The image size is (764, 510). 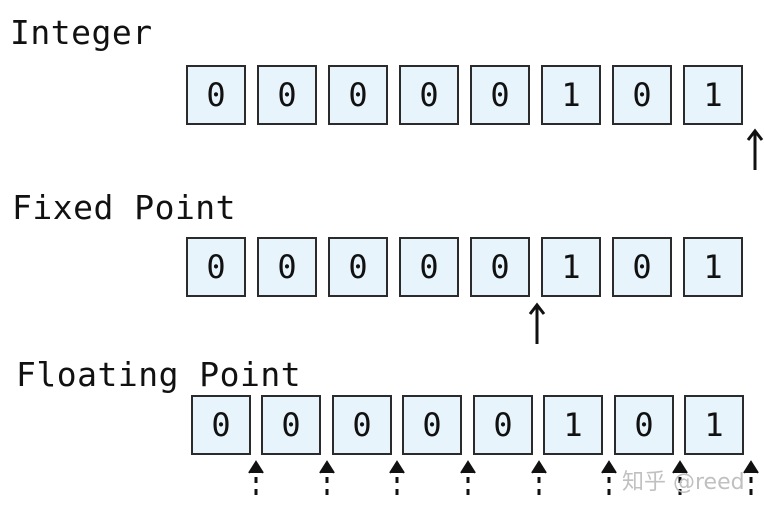 I want to click on watermark: 知乎 @reed, so click(x=683, y=482).